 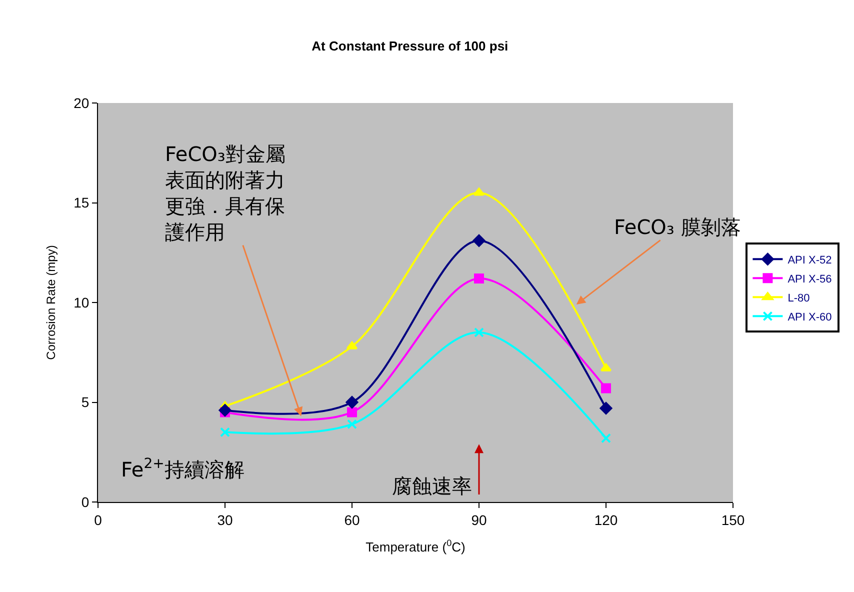 What do you see at coordinates (479, 520) in the screenshot?
I see `x-tick-label: 90` at bounding box center [479, 520].